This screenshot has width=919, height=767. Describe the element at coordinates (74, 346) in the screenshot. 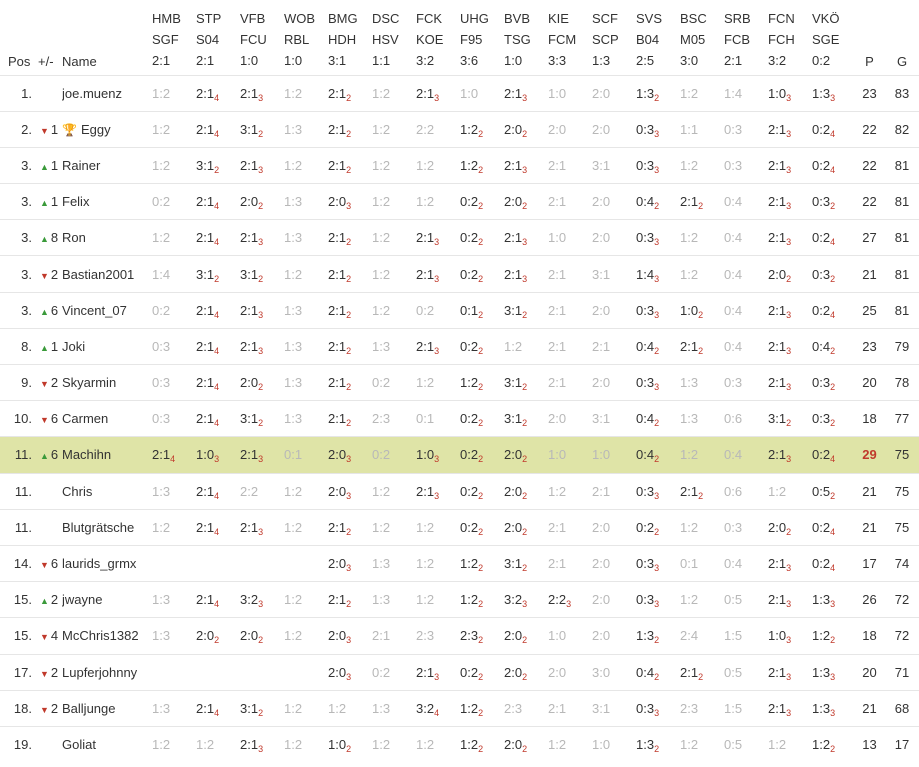

I see `row-player-name: Joki` at that location.